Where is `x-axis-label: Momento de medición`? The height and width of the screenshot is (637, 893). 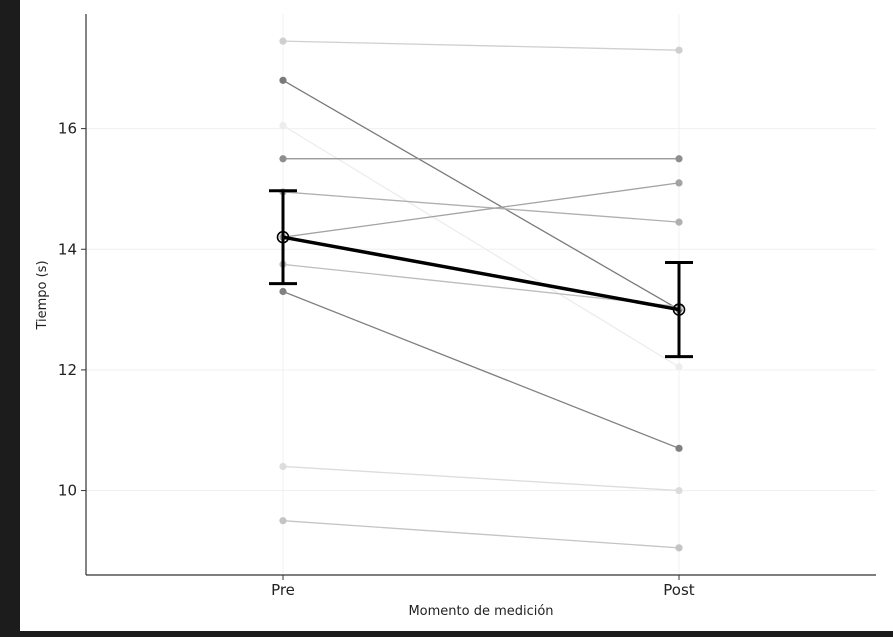
x-axis-label: Momento de medición is located at coordinates (480, 611).